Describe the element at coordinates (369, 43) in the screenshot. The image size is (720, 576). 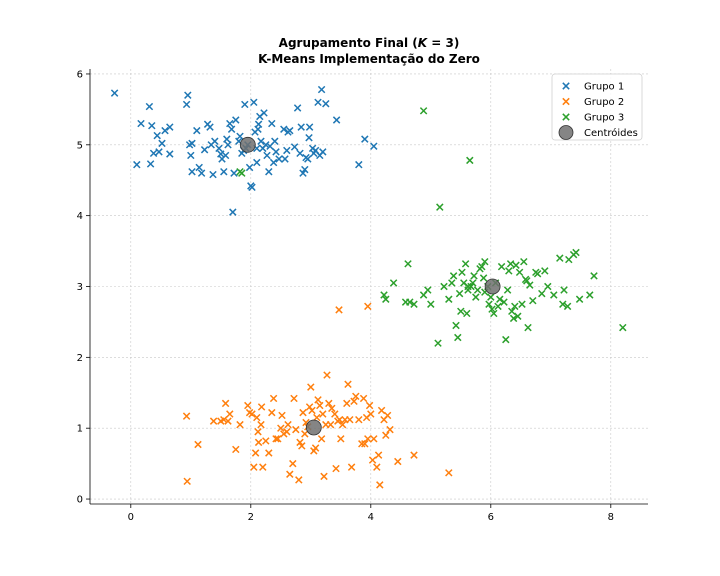
I see `chart-title: Agrupamento Final (K = 3)` at that location.